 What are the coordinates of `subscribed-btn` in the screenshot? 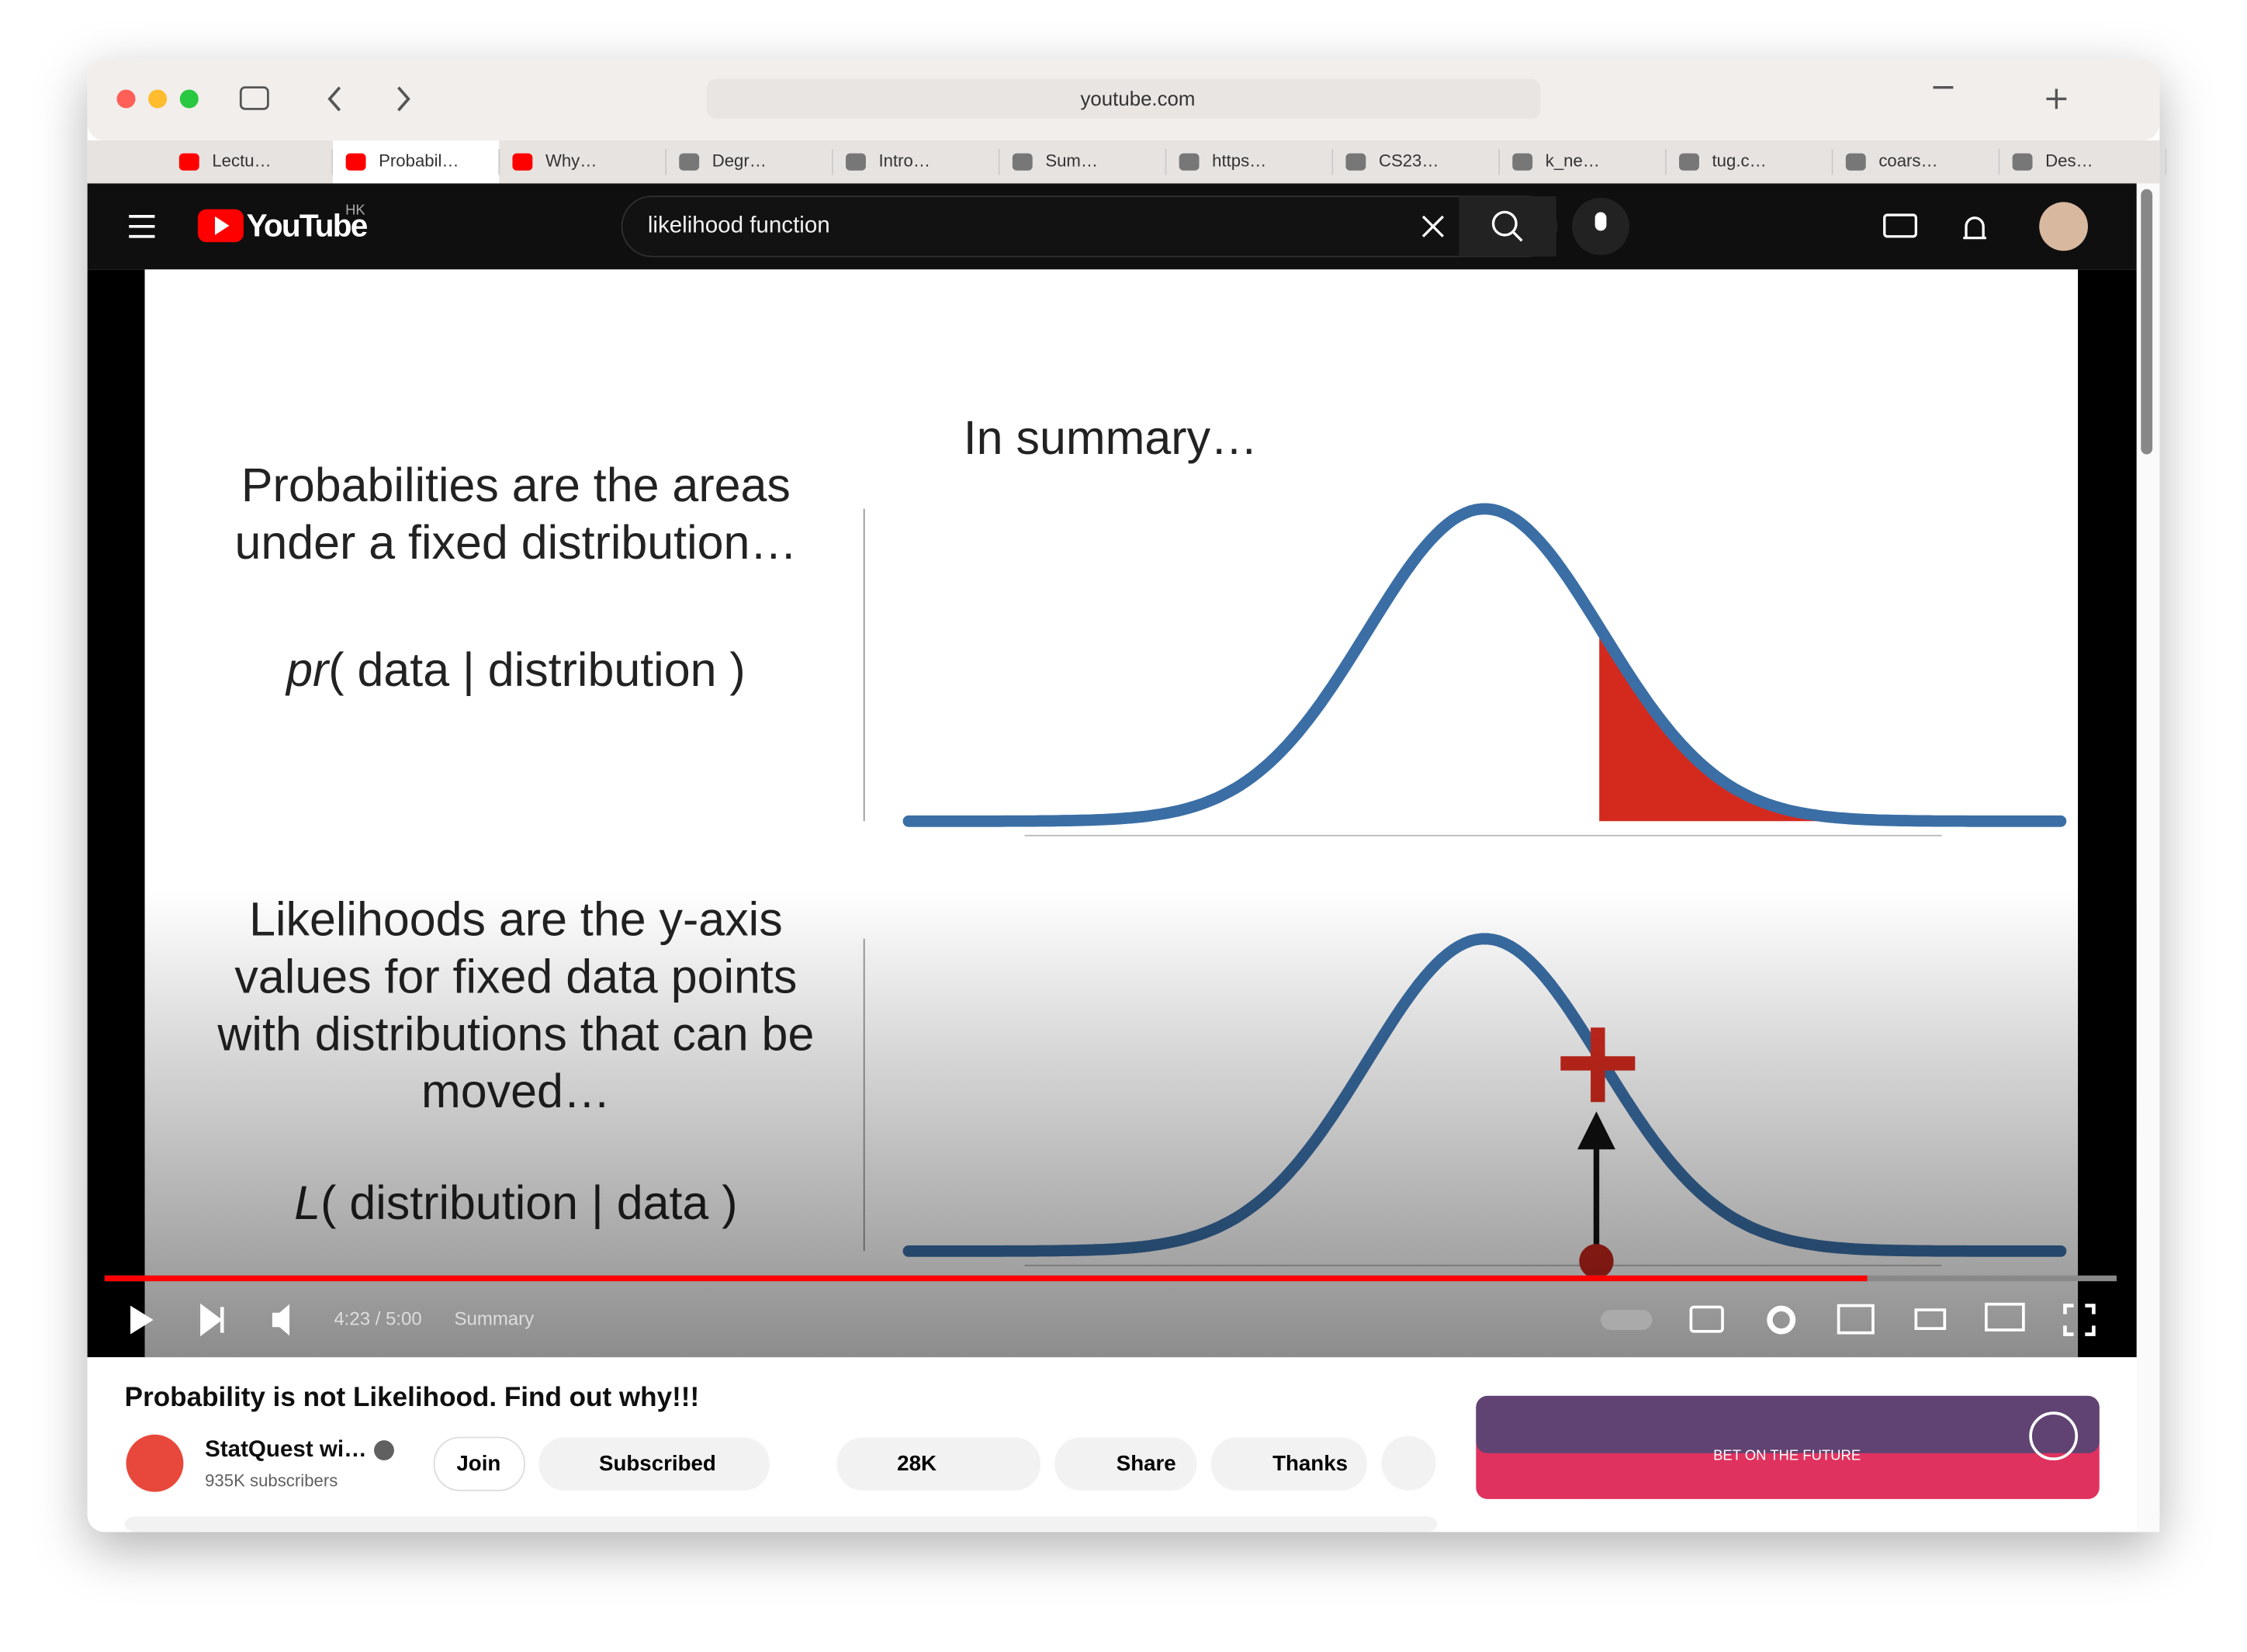 It's located at (654, 1464).